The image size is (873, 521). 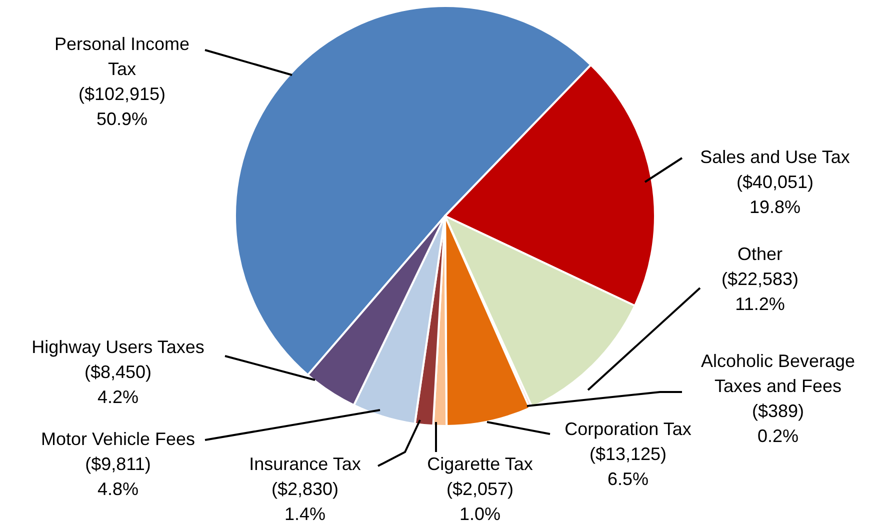 What do you see at coordinates (122, 106) in the screenshot?
I see `data-label: ($102,915) 50.9%` at bounding box center [122, 106].